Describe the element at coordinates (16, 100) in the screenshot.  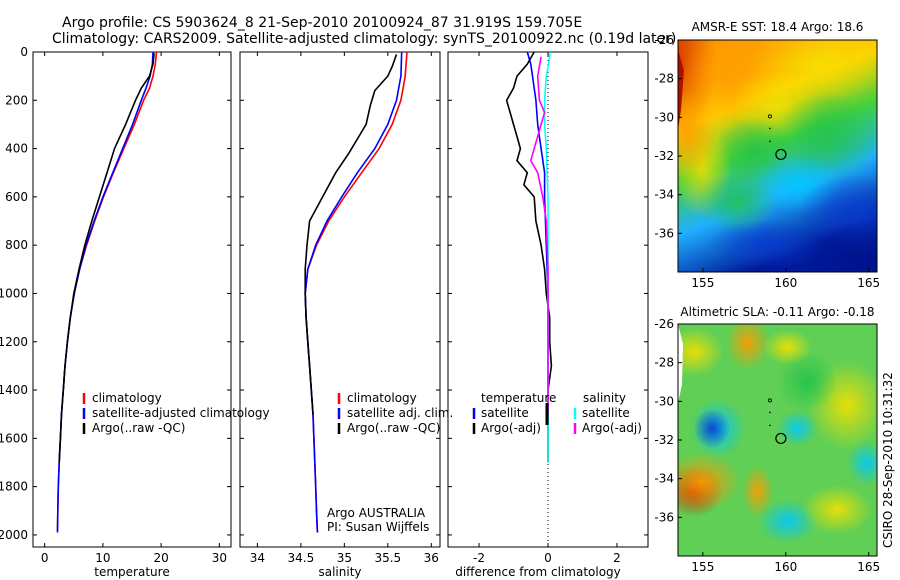
I see `y-tick-label: 200` at that location.